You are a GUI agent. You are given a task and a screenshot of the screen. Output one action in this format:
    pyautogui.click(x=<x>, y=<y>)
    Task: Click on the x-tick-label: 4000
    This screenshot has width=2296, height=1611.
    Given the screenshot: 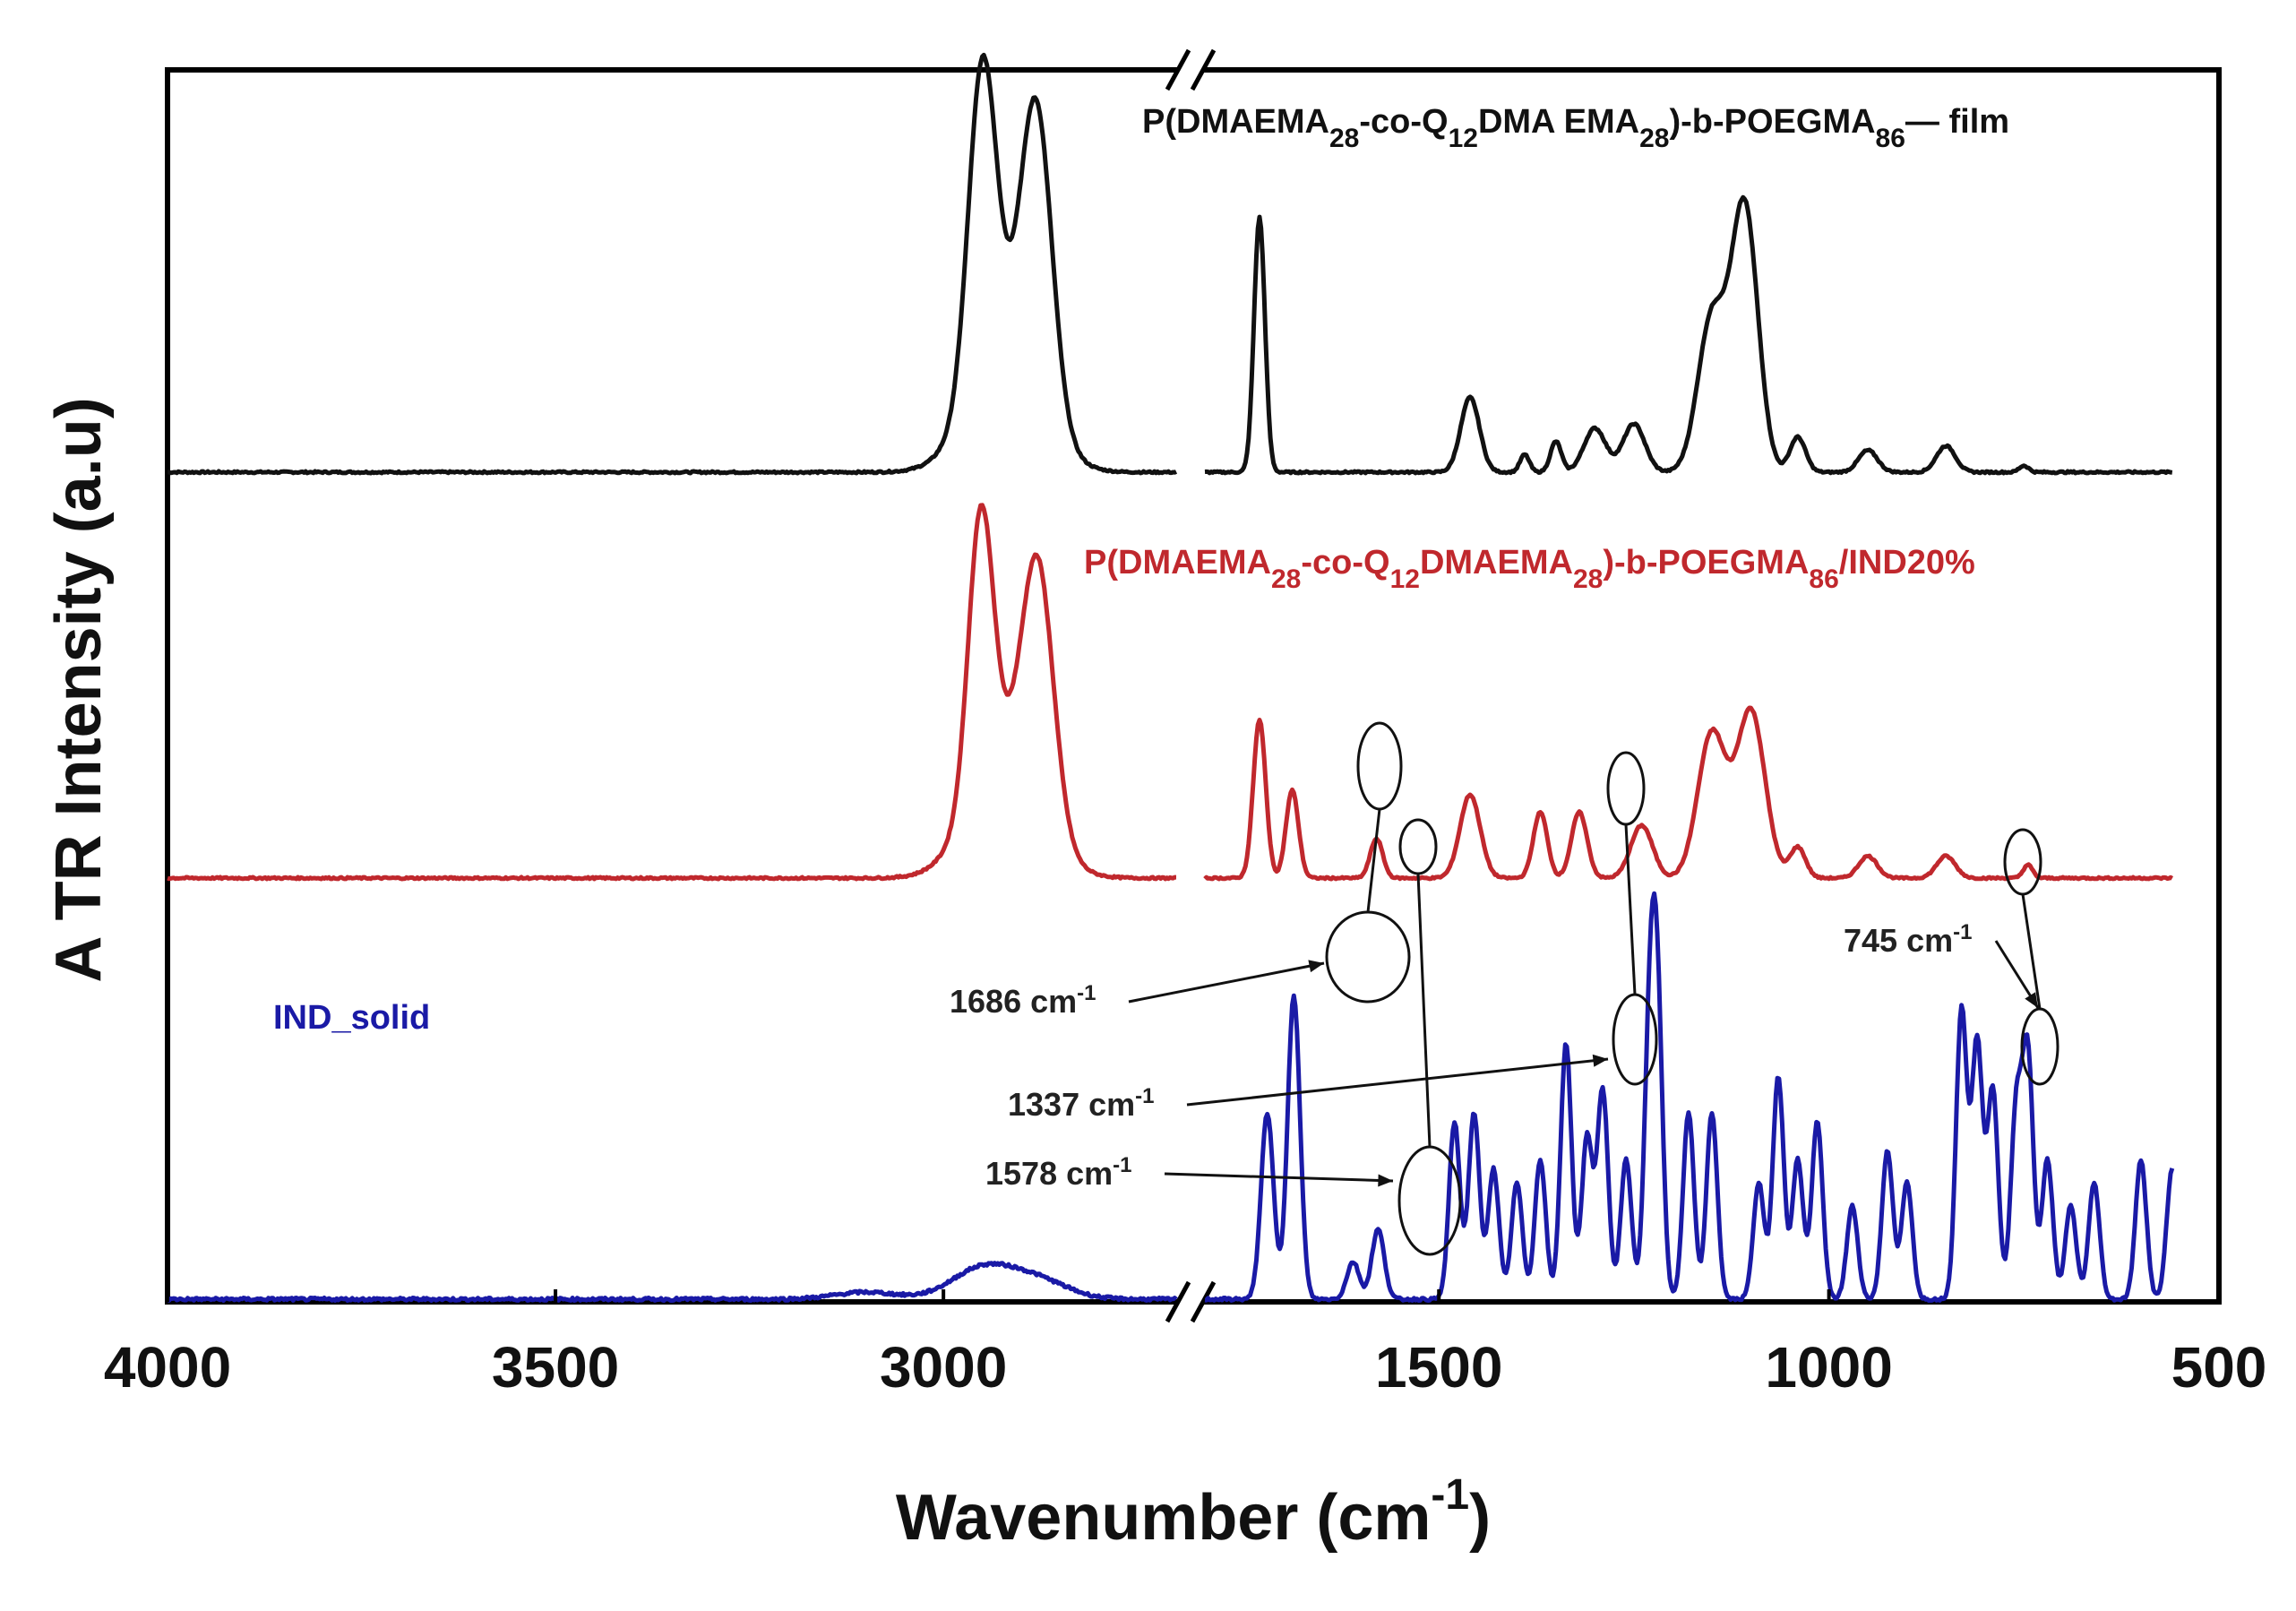 What is the action you would take?
    pyautogui.click(x=167, y=1368)
    